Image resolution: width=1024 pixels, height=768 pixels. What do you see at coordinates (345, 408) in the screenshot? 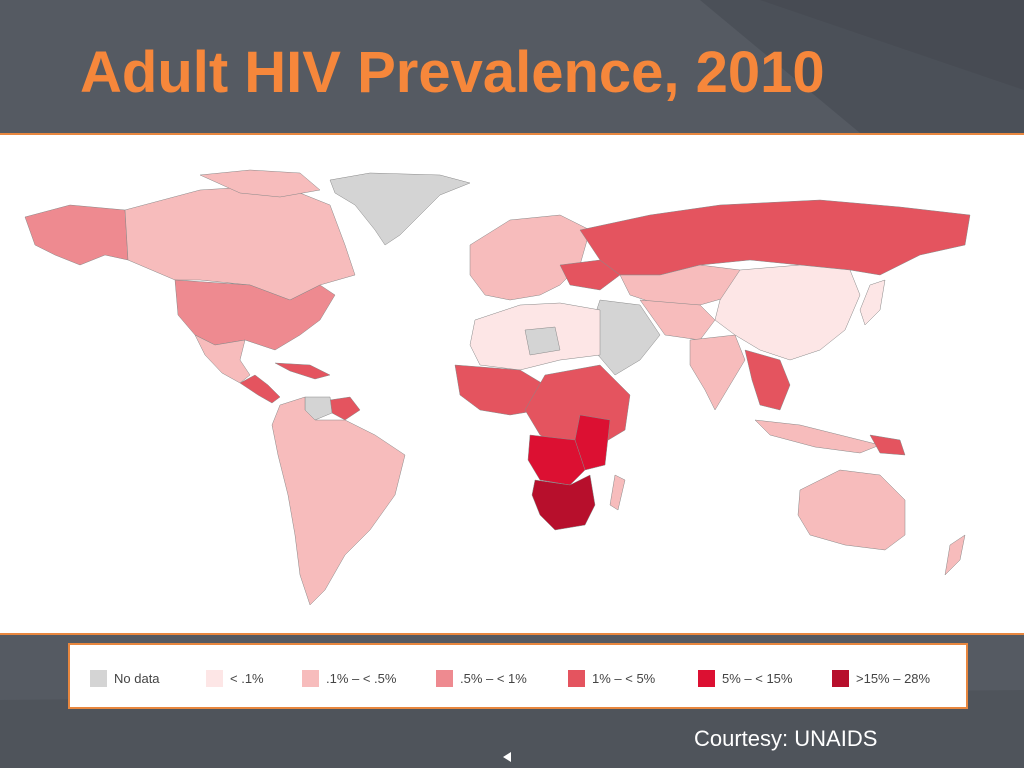
I see `region-guianas` at bounding box center [345, 408].